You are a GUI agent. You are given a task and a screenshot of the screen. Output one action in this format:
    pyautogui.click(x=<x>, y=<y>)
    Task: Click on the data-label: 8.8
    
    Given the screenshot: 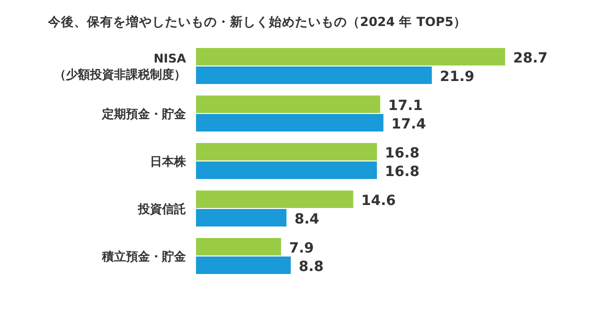 What is the action you would take?
    pyautogui.click(x=311, y=266)
    